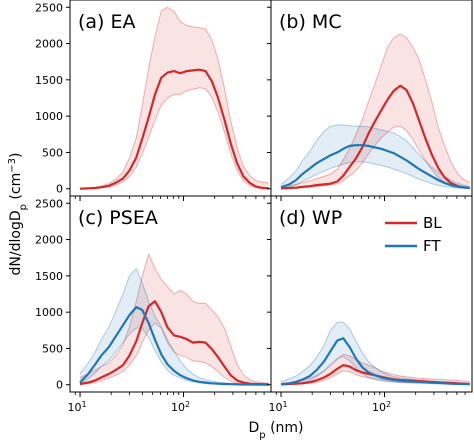 Image resolution: width=474 pixels, height=440 pixels. What do you see at coordinates (432, 223) in the screenshot?
I see `legend-label-bl: BL` at bounding box center [432, 223].